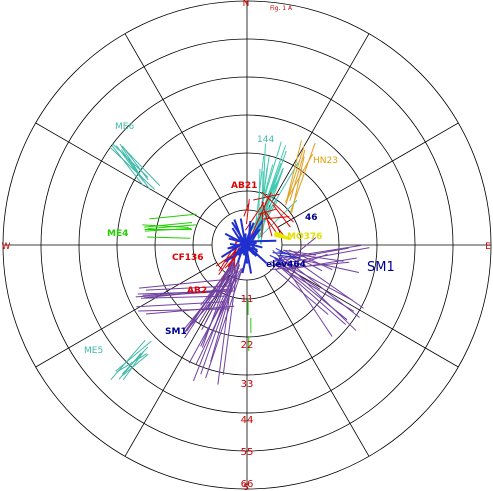 The image size is (493, 491). What do you see at coordinates (247, 345) in the screenshot?
I see `scale-label-22: 22` at bounding box center [247, 345].